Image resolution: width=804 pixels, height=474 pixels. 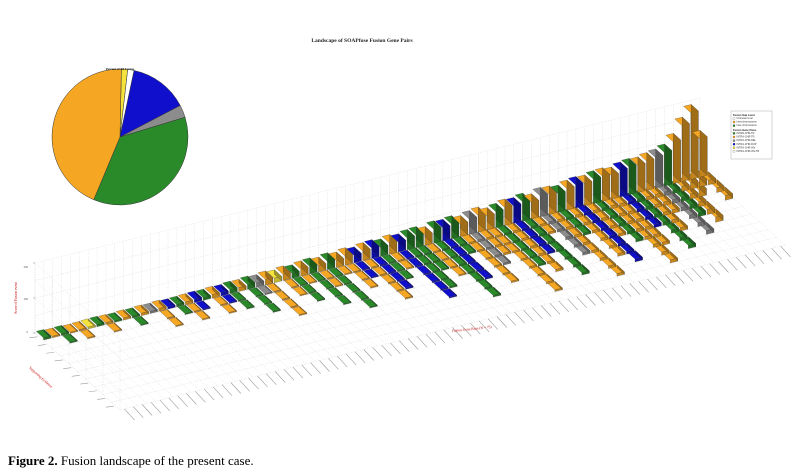 What do you see at coordinates (224, 300) in the screenshot?
I see `bar-20-side` at bounding box center [224, 300].